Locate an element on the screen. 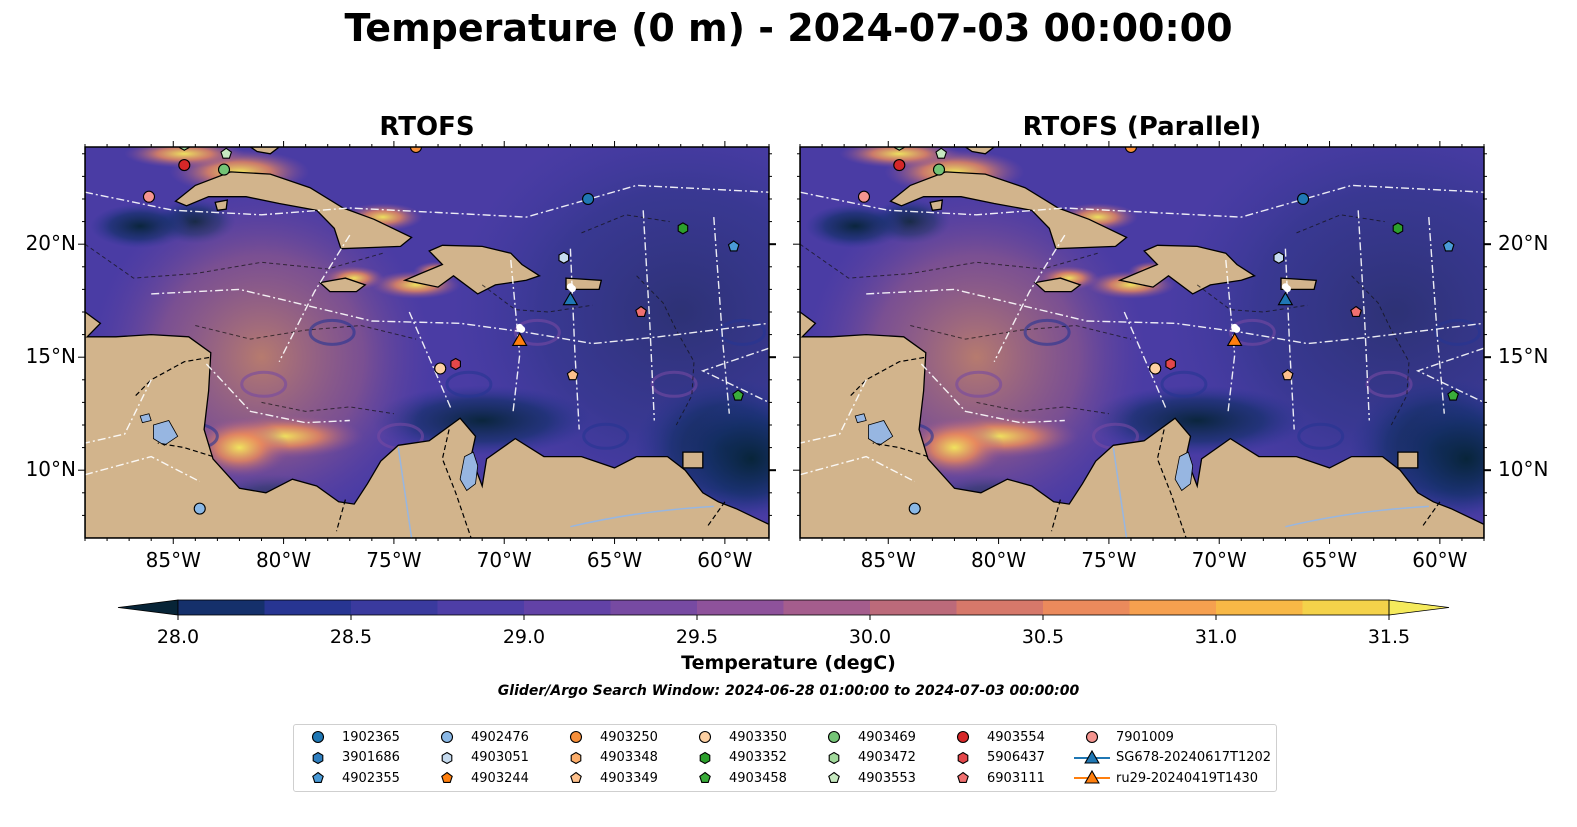 The width and height of the screenshot is (1577, 827). panel-title-rtofs: RTOFS is located at coordinates (427, 127).